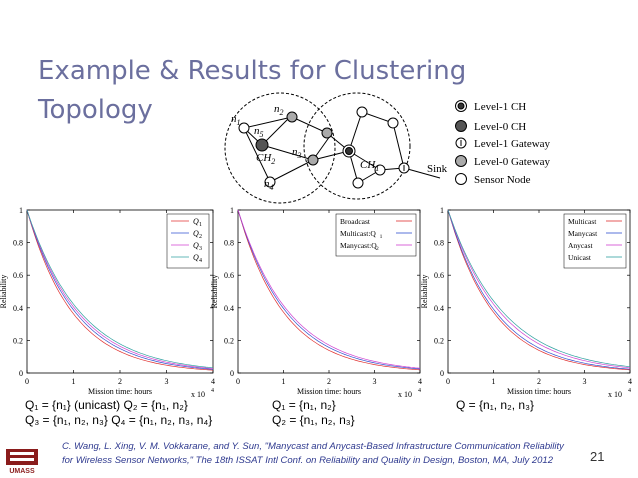 The height and width of the screenshot is (478, 638). What do you see at coordinates (580, 257) in the screenshot?
I see `legend-label: Unicast` at bounding box center [580, 257].